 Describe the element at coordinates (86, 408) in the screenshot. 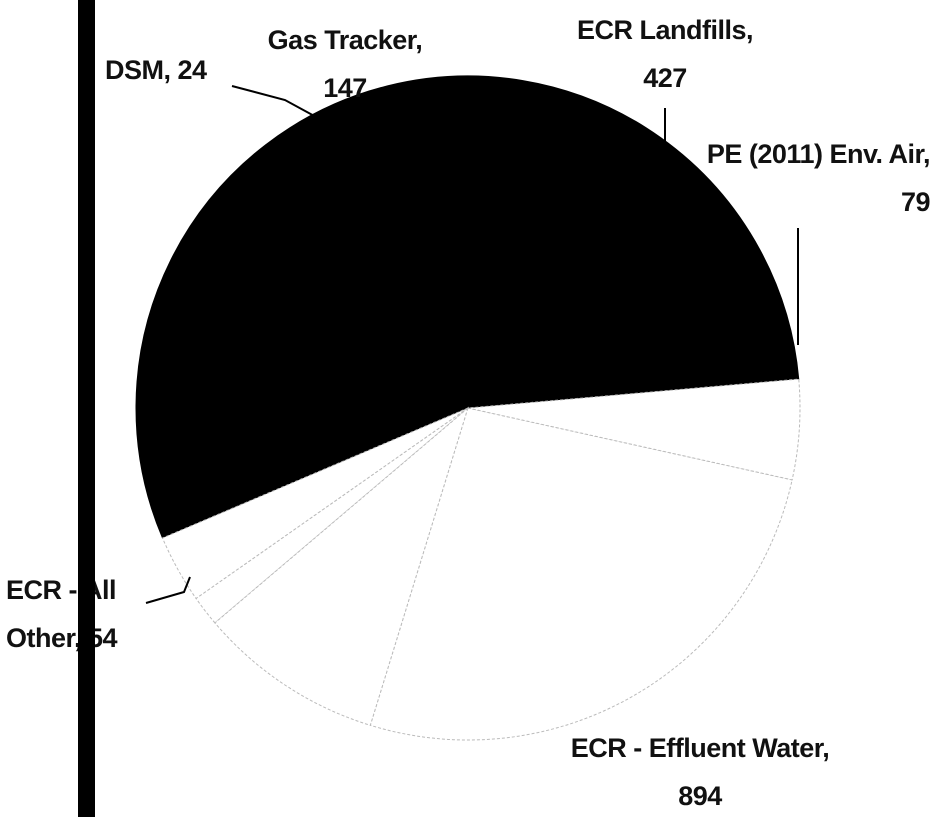

I see `scan-edge` at that location.